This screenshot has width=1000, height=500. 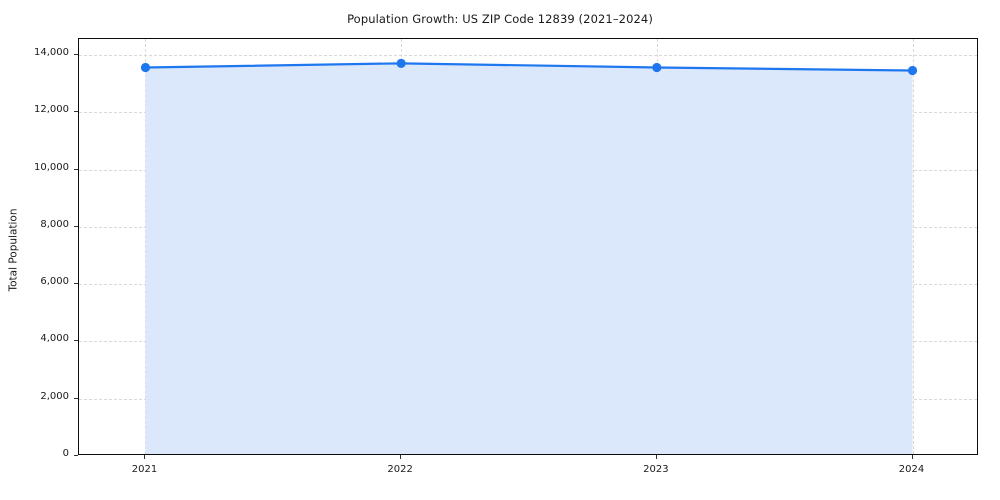 I want to click on y-axis-title: Total Population, so click(x=14, y=250).